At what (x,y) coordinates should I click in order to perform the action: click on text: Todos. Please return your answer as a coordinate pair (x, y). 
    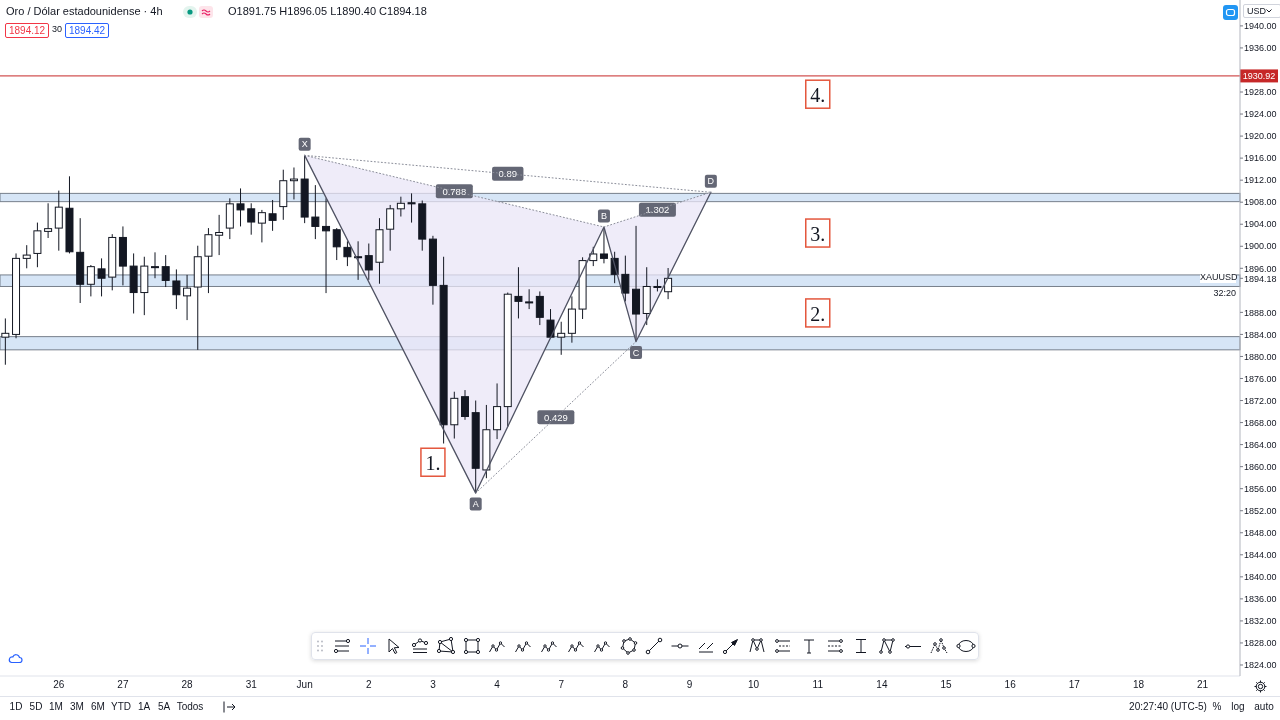
    Looking at the image, I should click on (190, 706).